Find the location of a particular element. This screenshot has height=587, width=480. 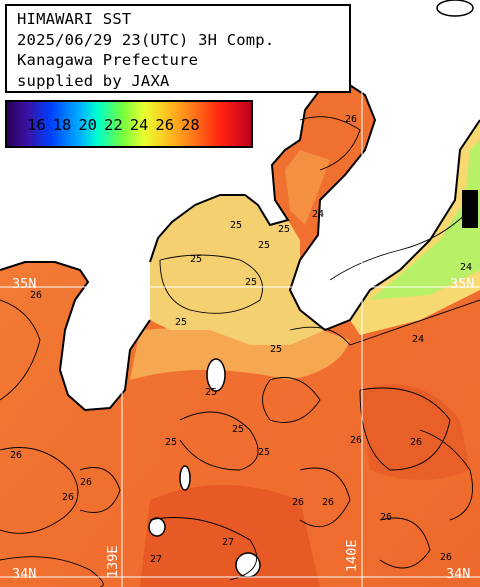

tokyobay-inner is located at coordinates (307, 187).